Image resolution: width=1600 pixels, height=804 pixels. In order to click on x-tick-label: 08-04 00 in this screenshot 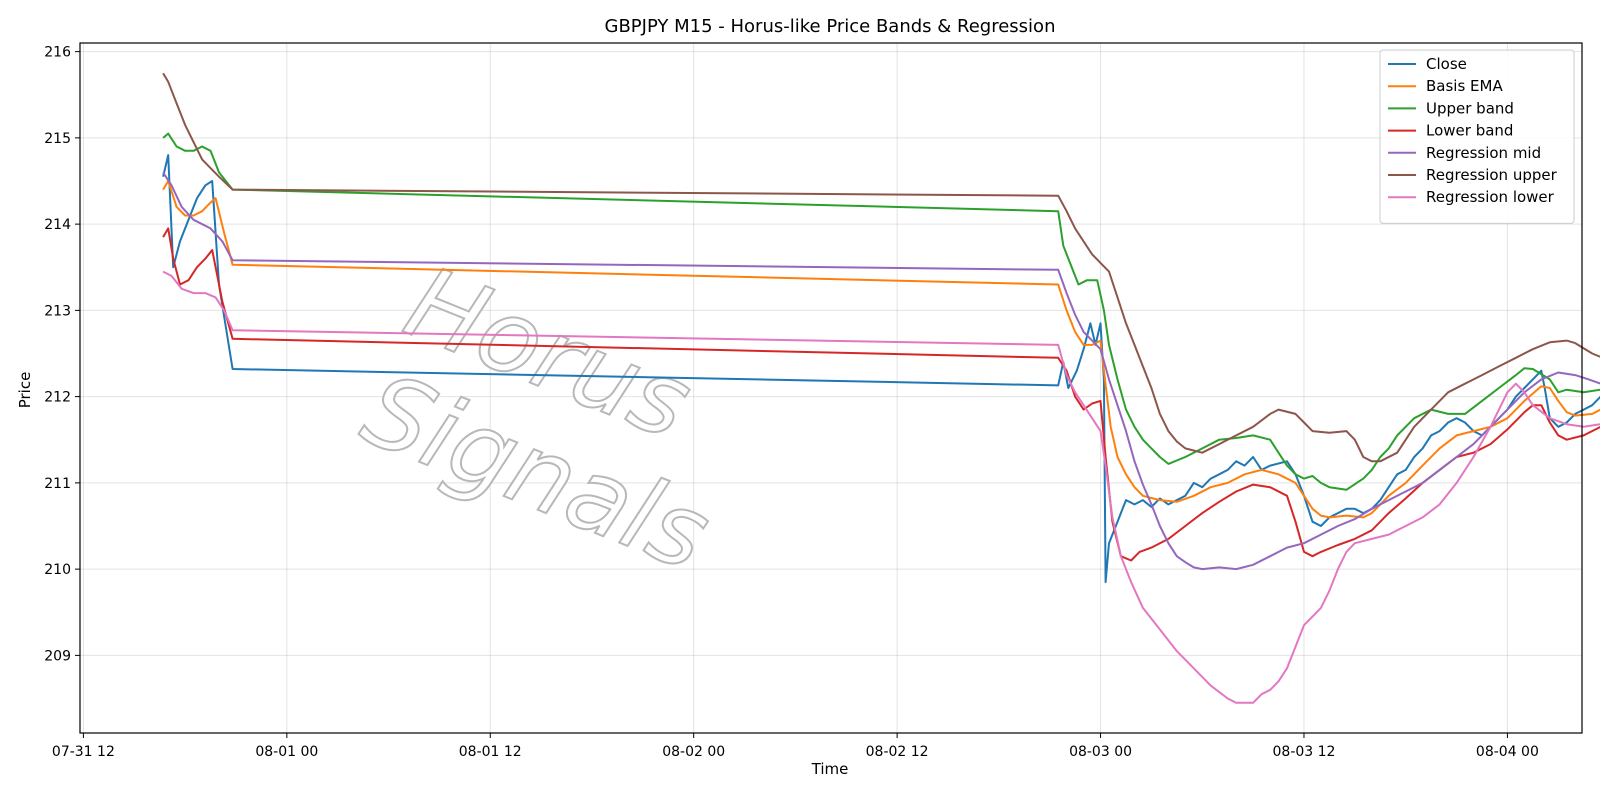, I will do `click(1507, 752)`.